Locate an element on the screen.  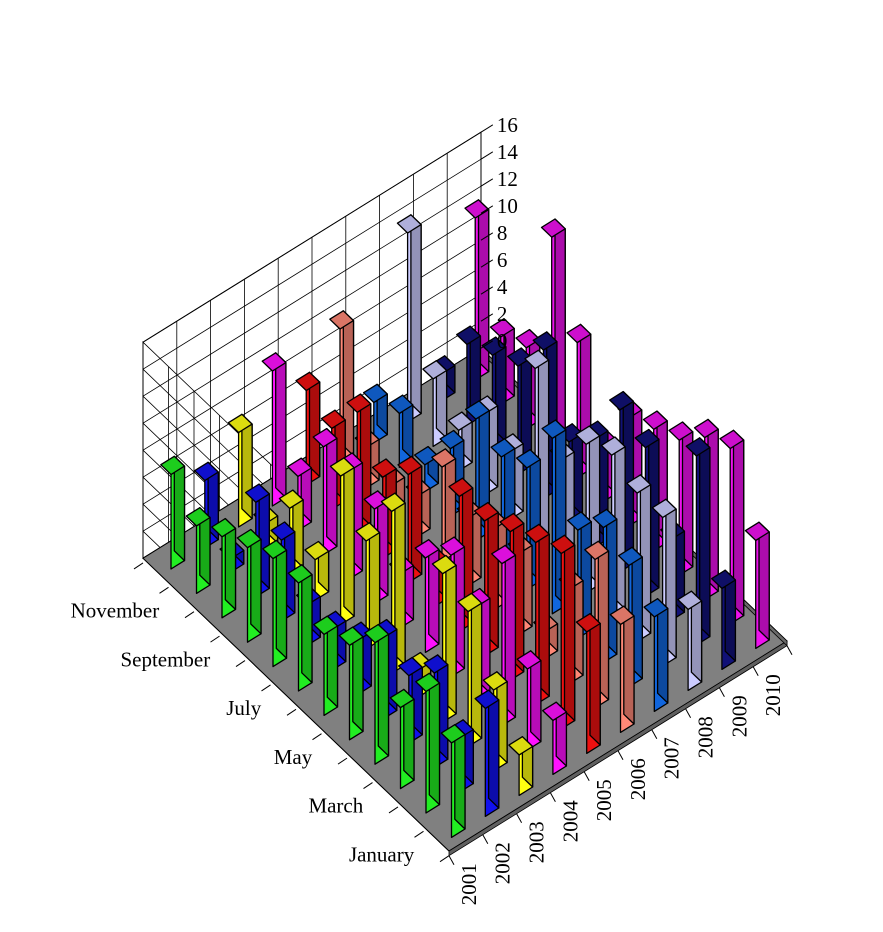
year-tick-label: 2006 is located at coordinates (638, 779).